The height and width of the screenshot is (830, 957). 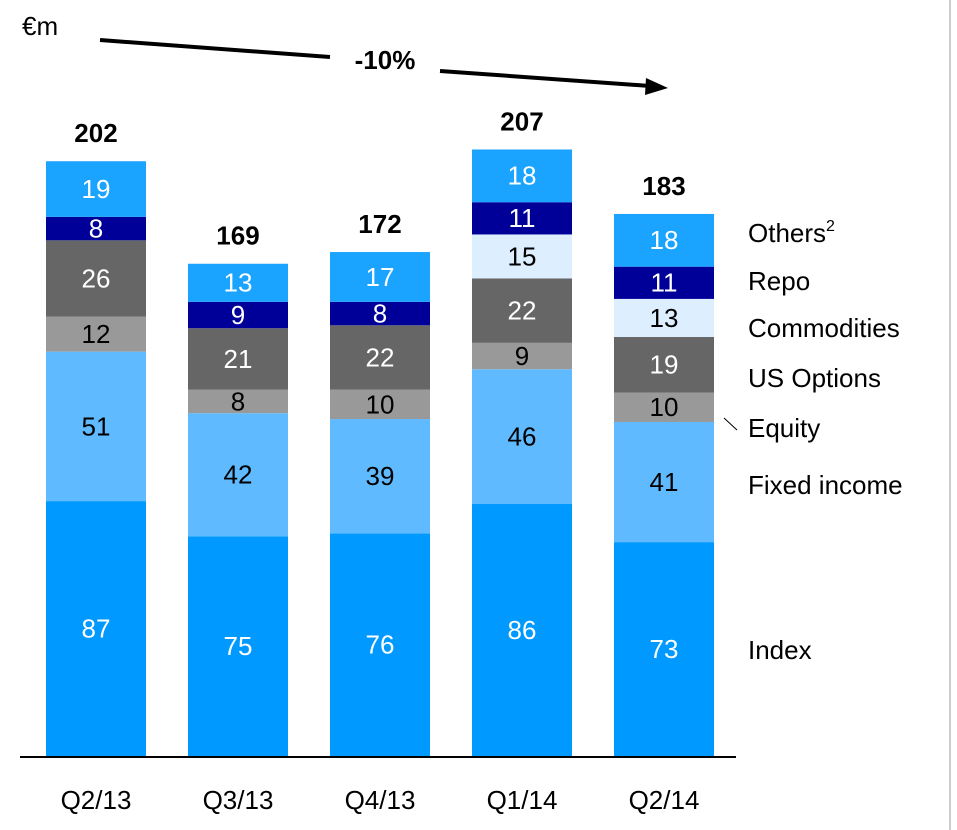 I want to click on legend-name: Equity, so click(x=784, y=428).